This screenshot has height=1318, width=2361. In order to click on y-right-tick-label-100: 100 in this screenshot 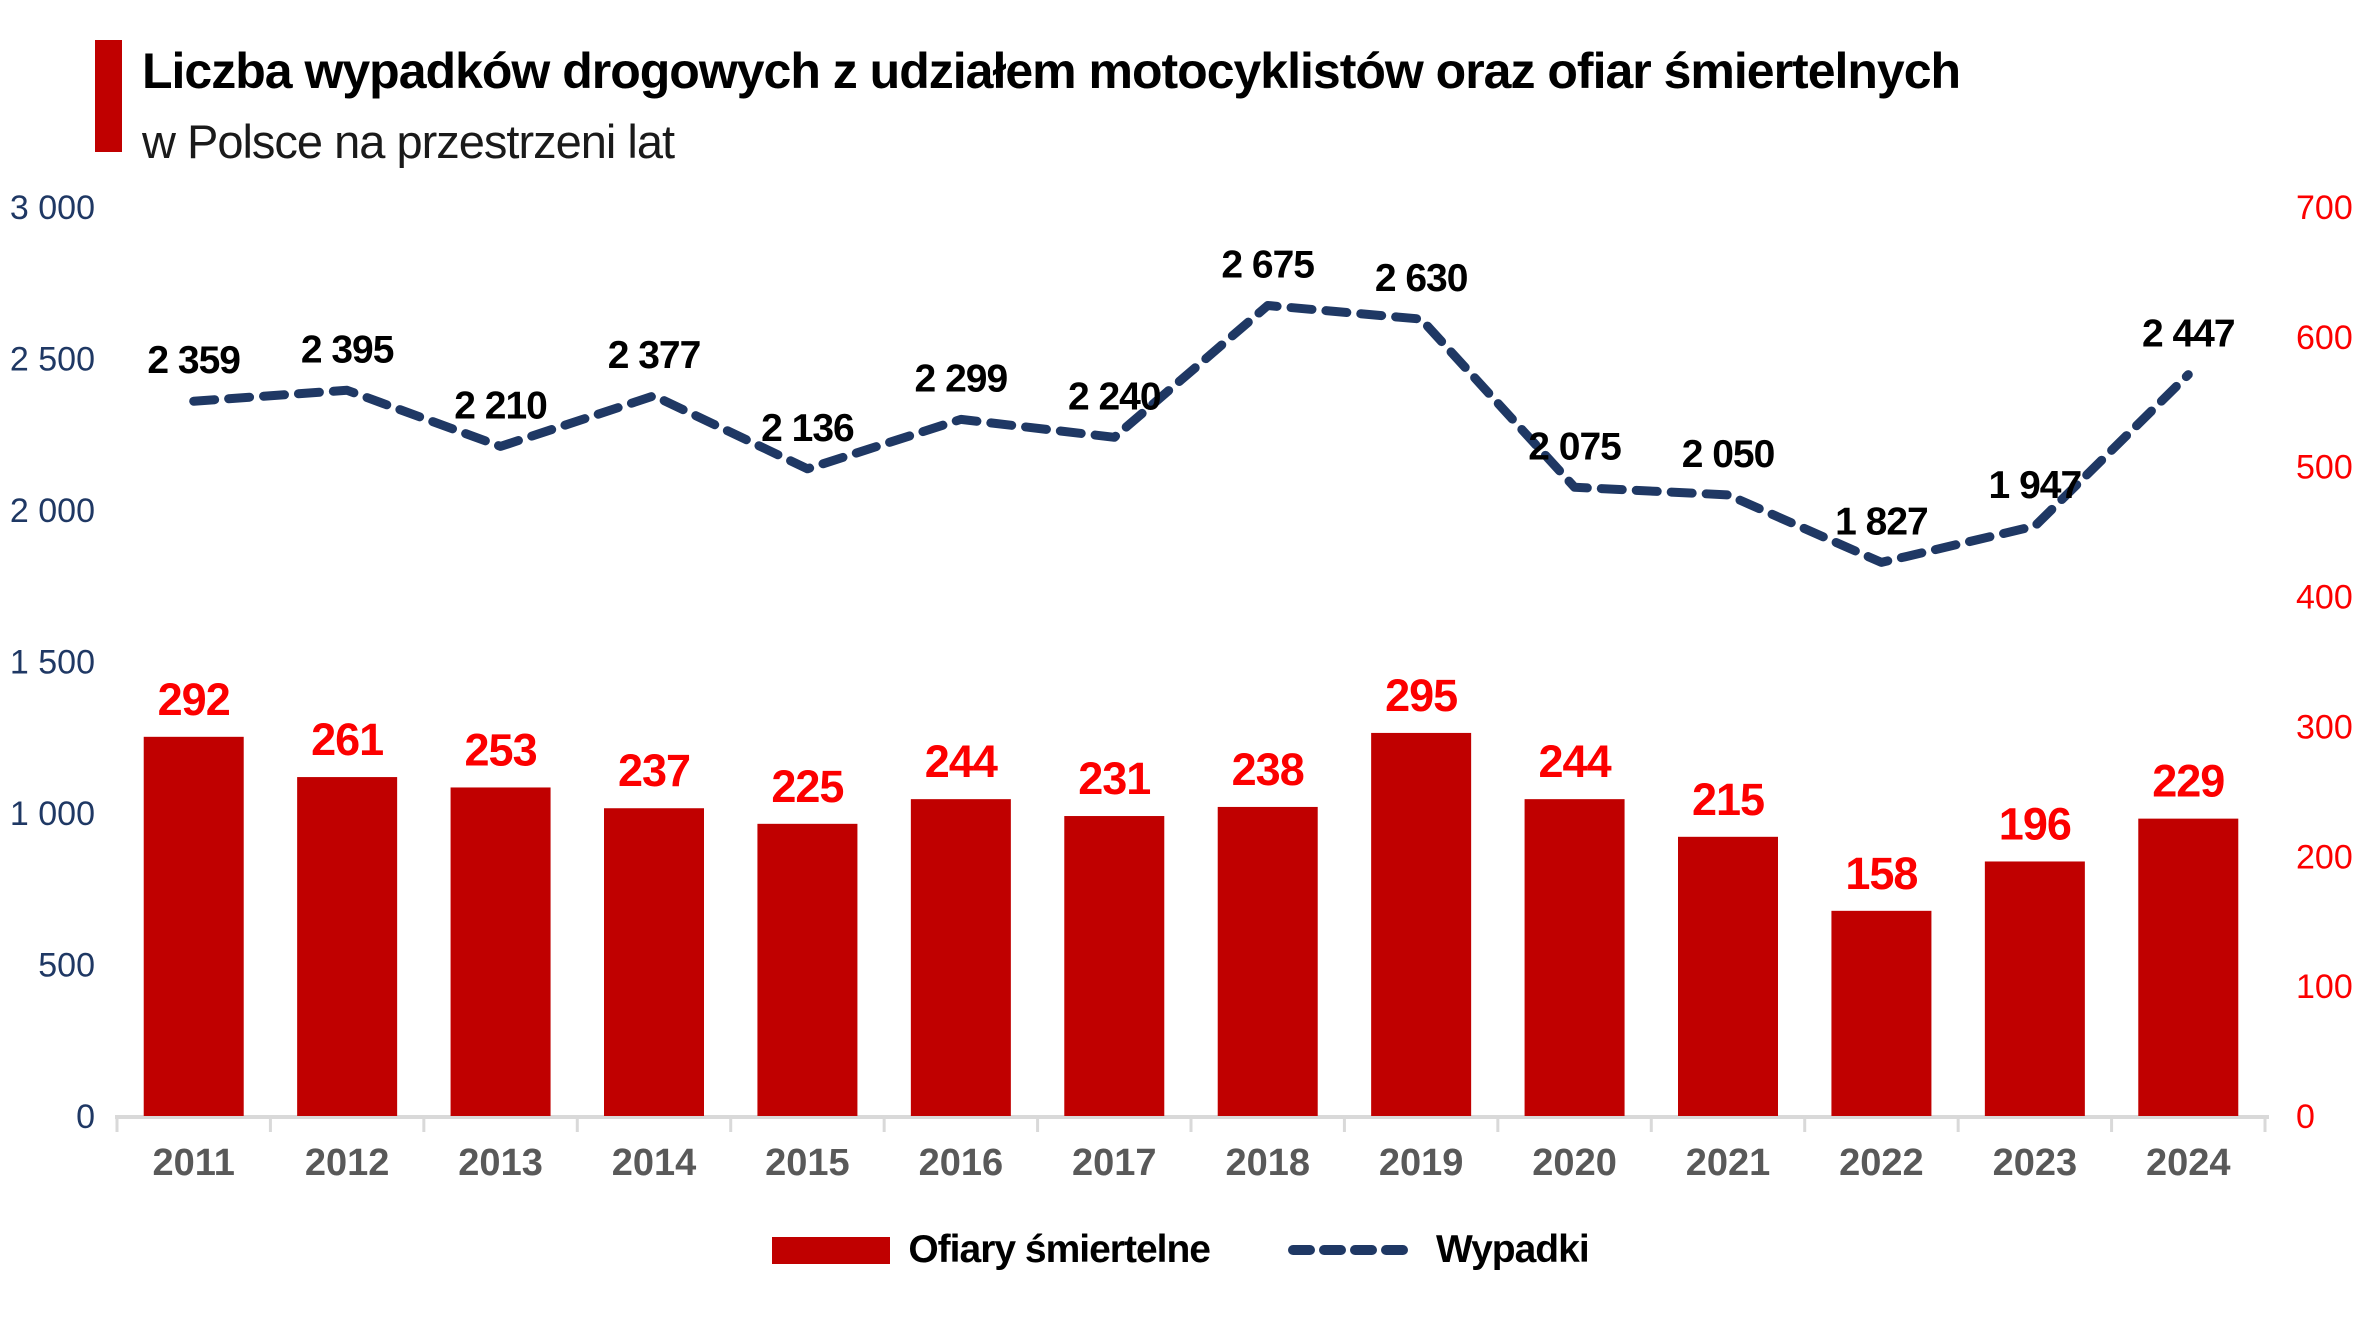, I will do `click(2324, 987)`.